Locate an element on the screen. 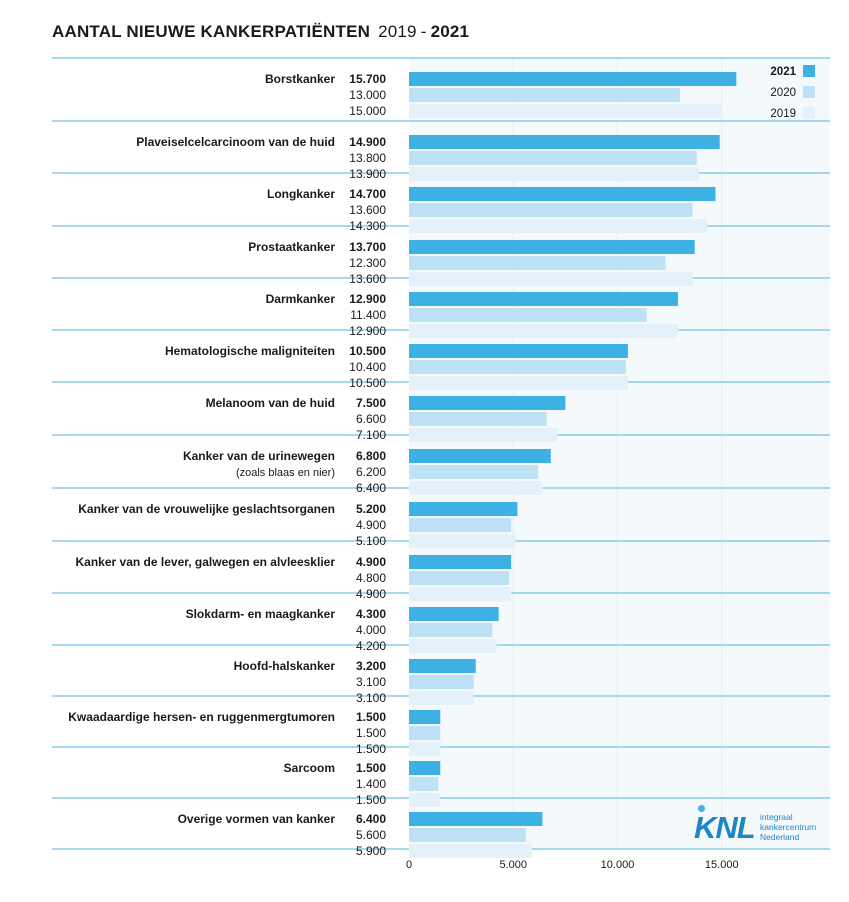  data-label-2019-12: 1.500 is located at coordinates (371, 749).